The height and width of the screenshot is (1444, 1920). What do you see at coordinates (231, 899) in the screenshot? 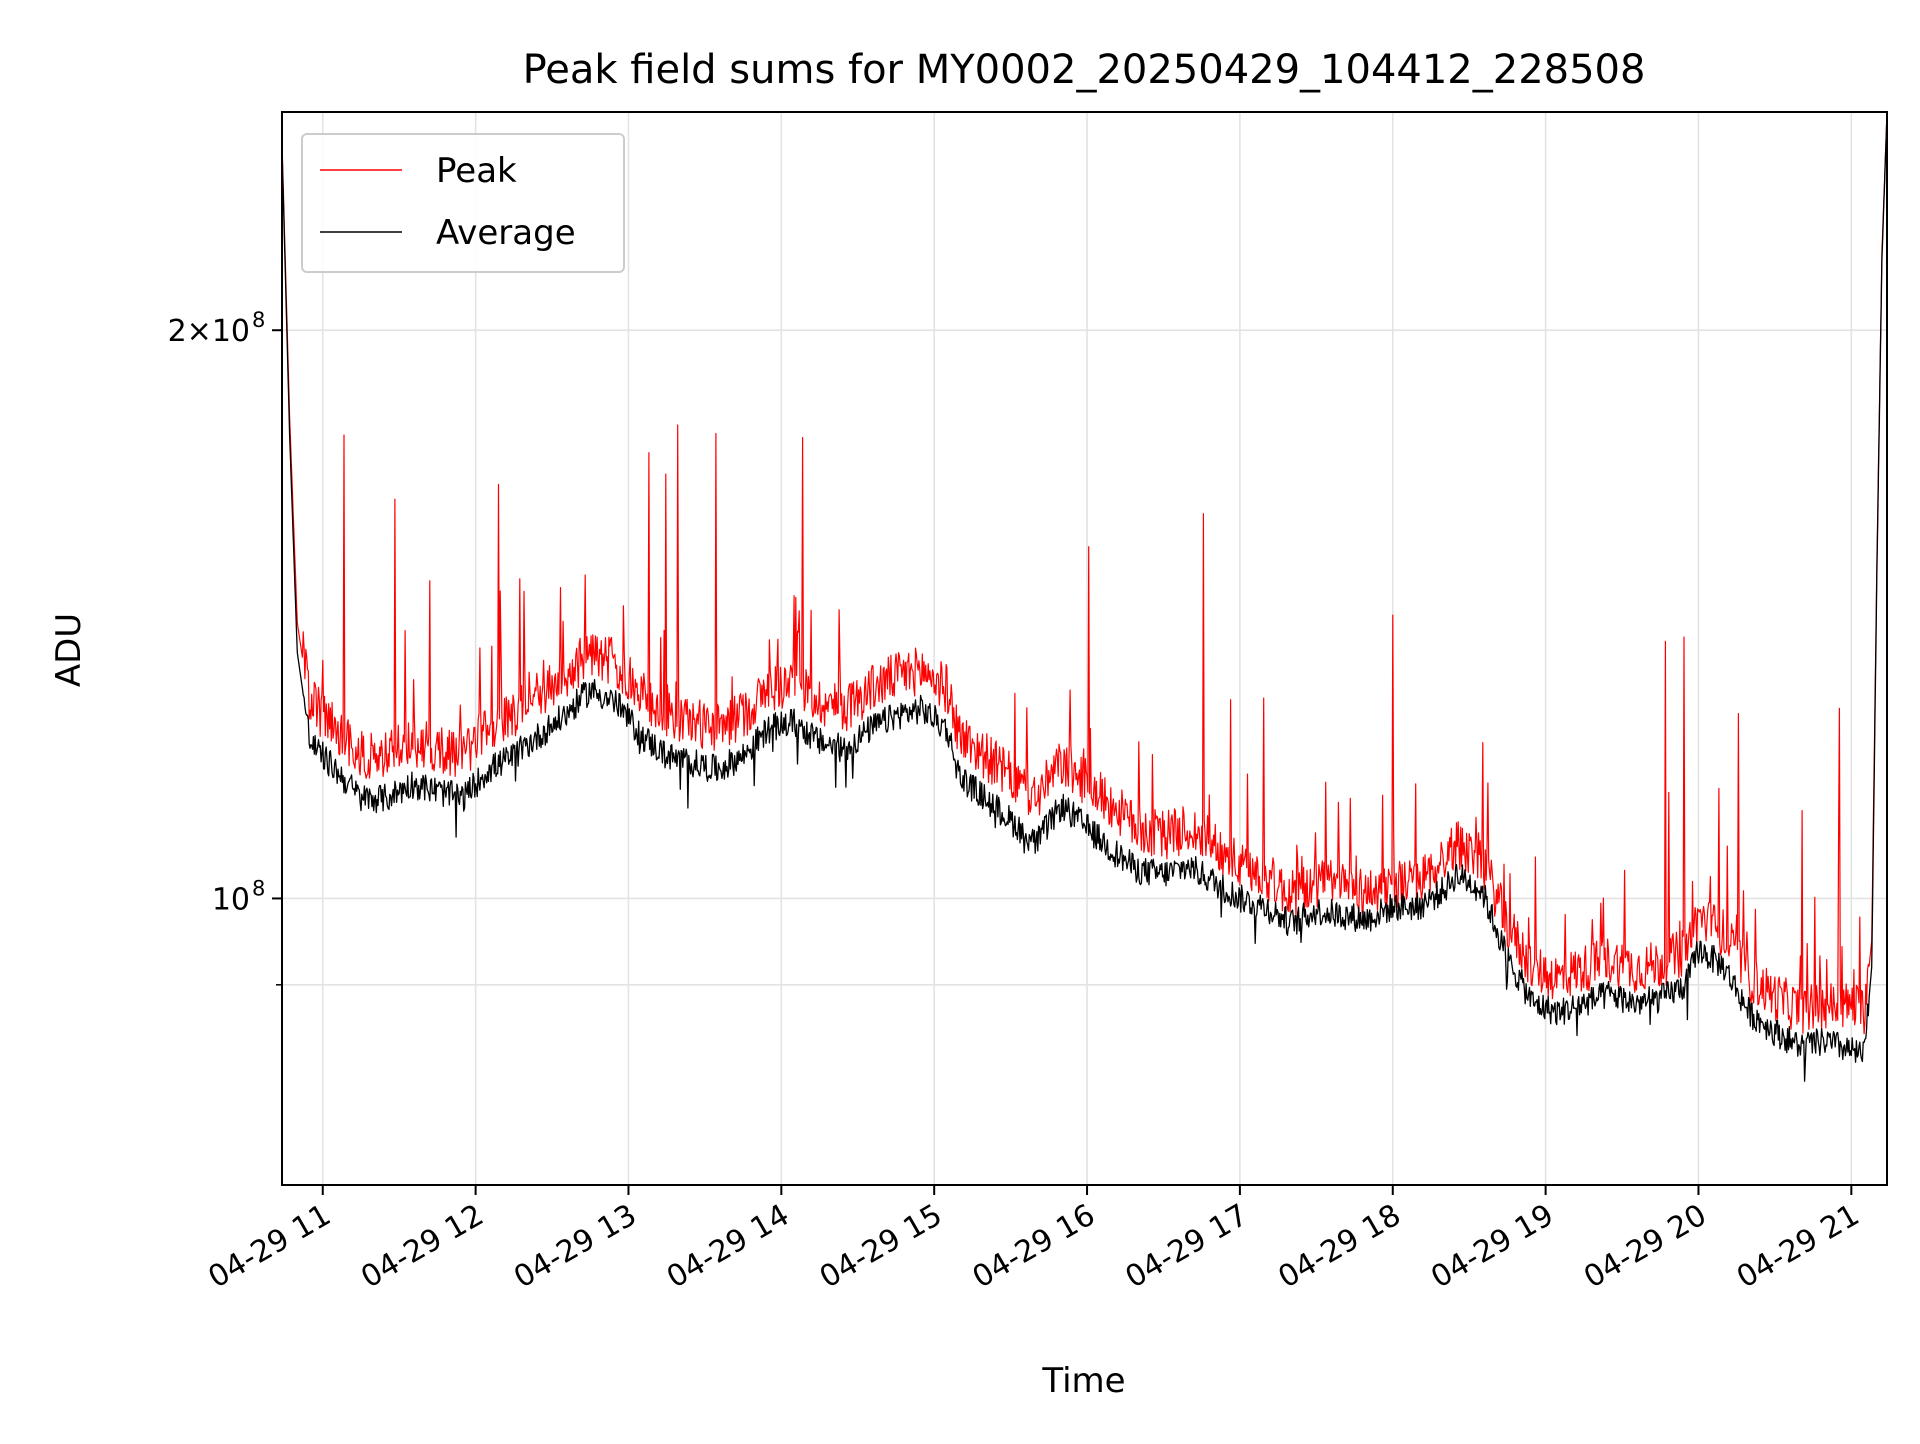
I see `y-tick-label: 10` at bounding box center [231, 899].